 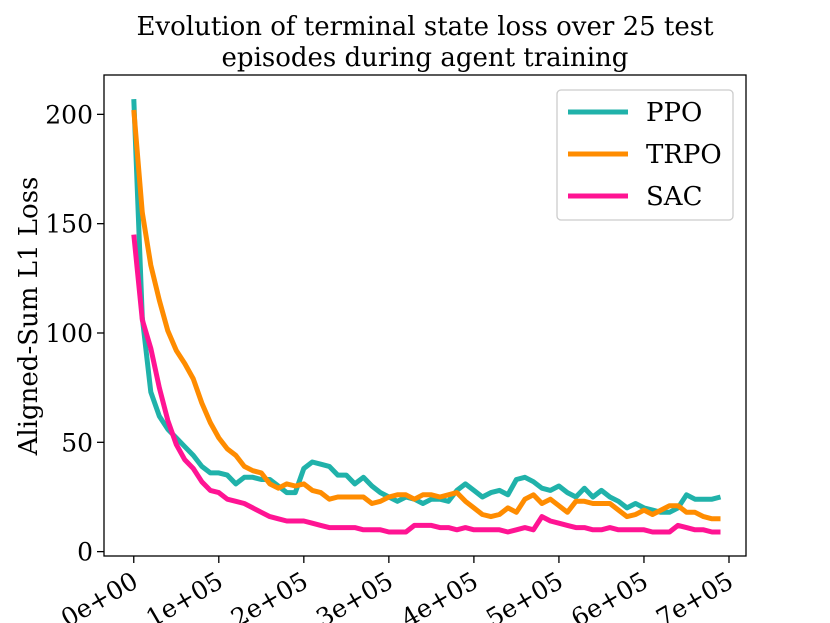 I want to click on y-tick-label: 150, so click(x=69, y=224).